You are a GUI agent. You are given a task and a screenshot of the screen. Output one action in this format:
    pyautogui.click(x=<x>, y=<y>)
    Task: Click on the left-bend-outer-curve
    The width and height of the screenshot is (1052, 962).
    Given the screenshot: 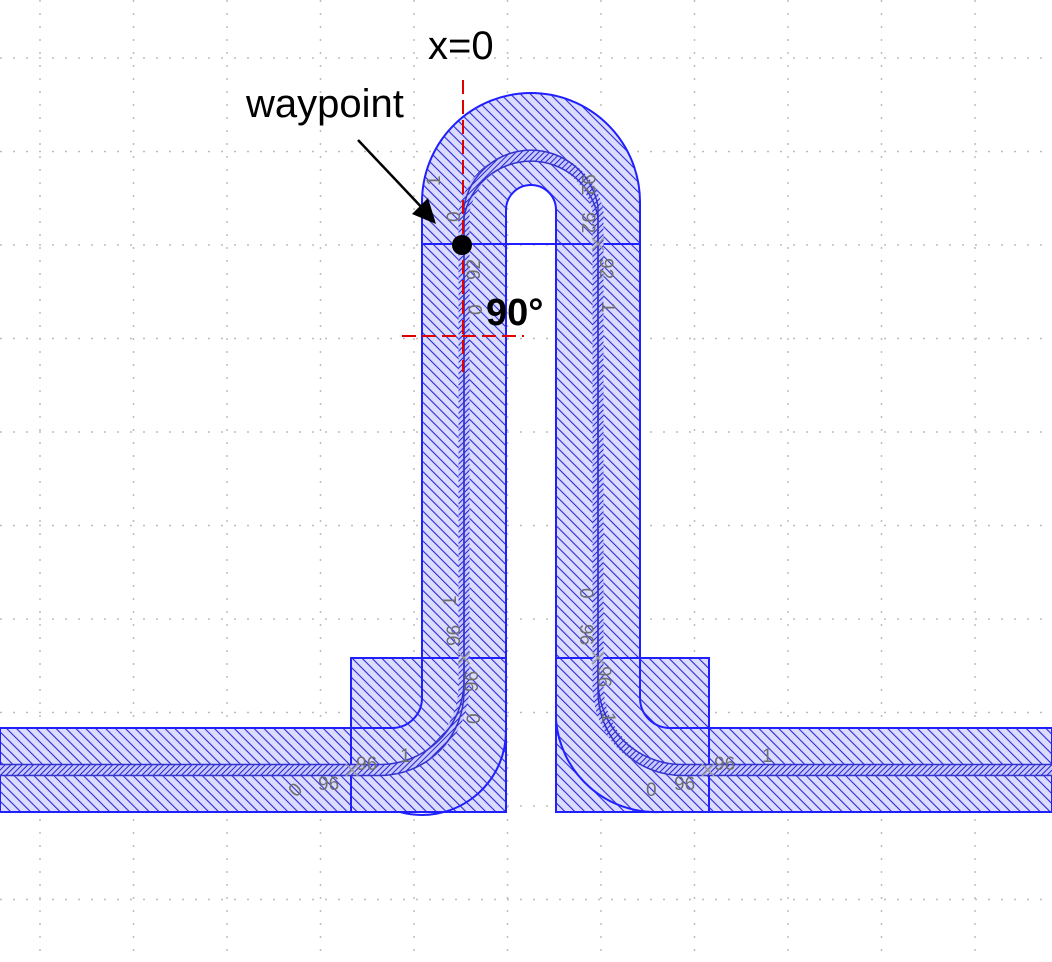 What is the action you would take?
    pyautogui.click(x=453, y=737)
    